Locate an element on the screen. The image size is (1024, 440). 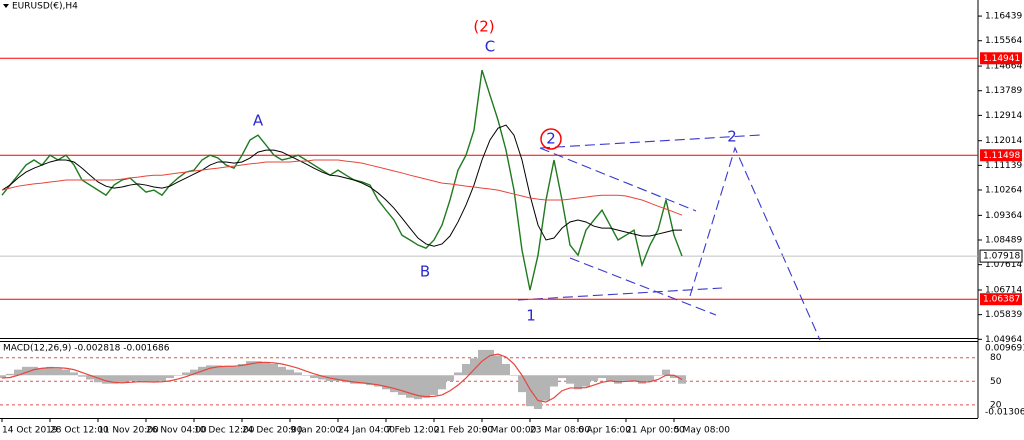
moving-average is located at coordinates (342, 187).